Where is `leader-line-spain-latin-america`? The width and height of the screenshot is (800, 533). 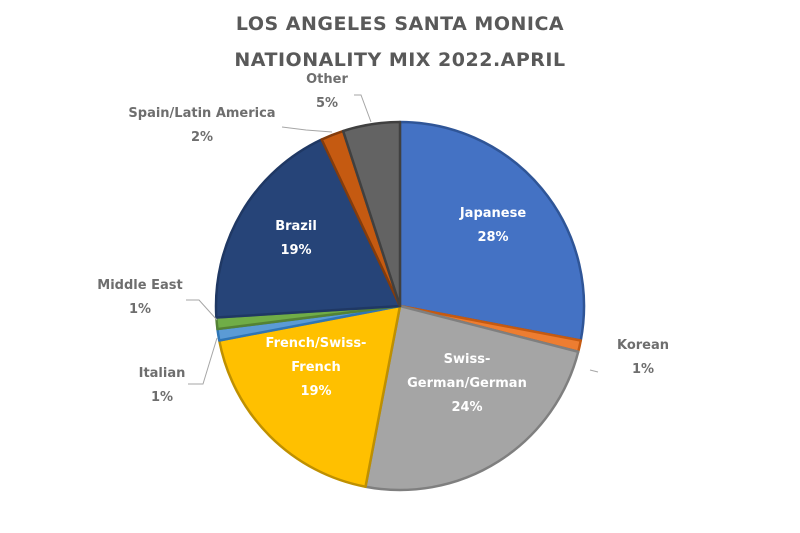
leader-line-spain-latin-america is located at coordinates (307, 129).